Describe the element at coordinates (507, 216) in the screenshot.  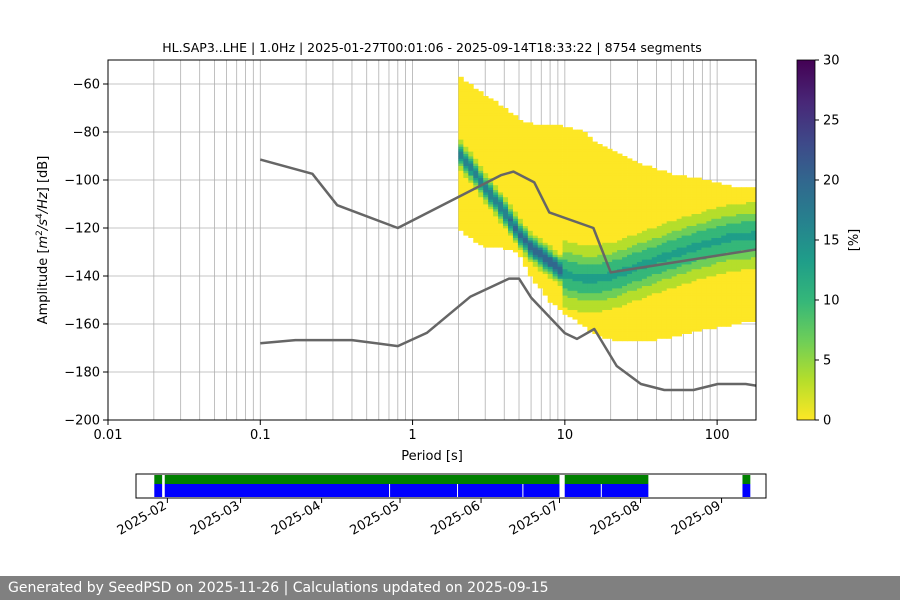
I see `nhnm-curve` at that location.